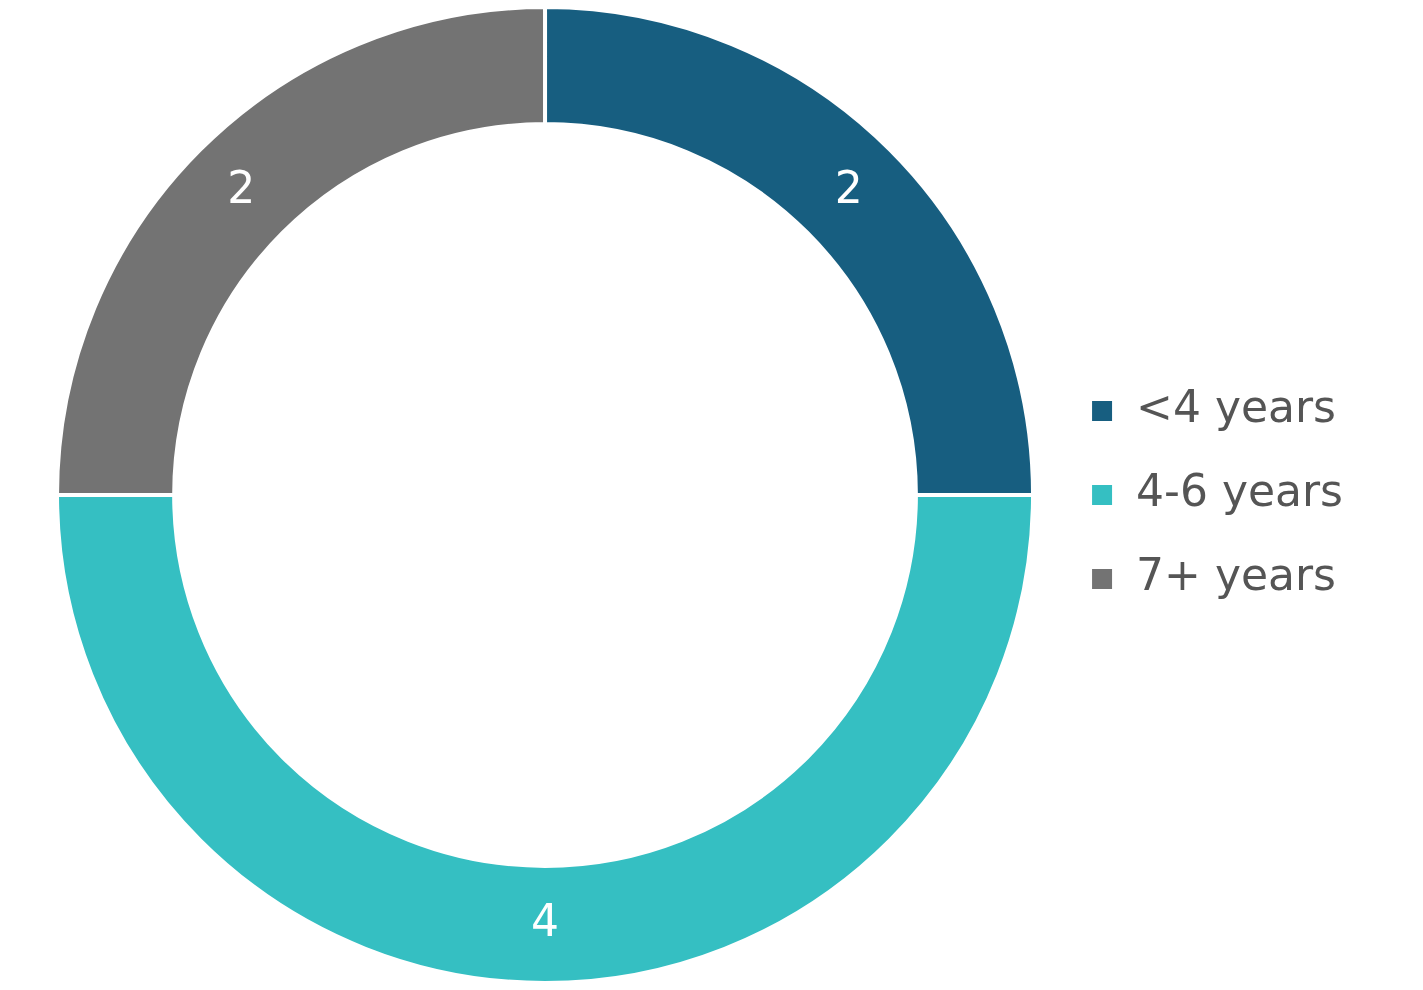  What do you see at coordinates (1239, 491) in the screenshot?
I see `legend-label: 4-6 years` at bounding box center [1239, 491].